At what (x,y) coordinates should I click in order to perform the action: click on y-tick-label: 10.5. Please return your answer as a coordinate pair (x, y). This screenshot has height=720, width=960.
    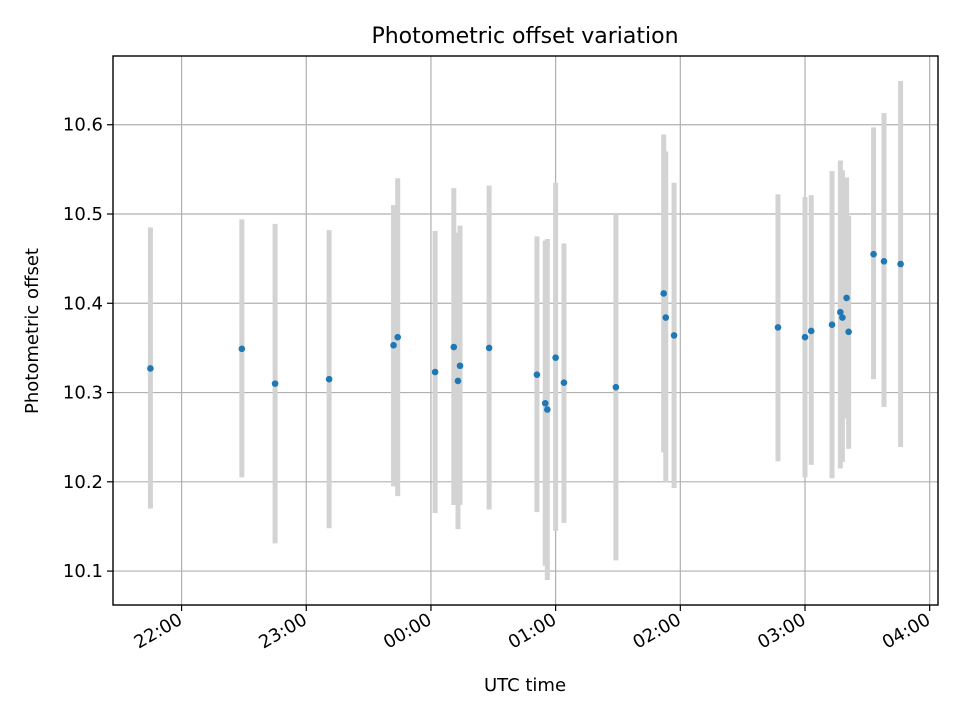
    Looking at the image, I should click on (83, 214).